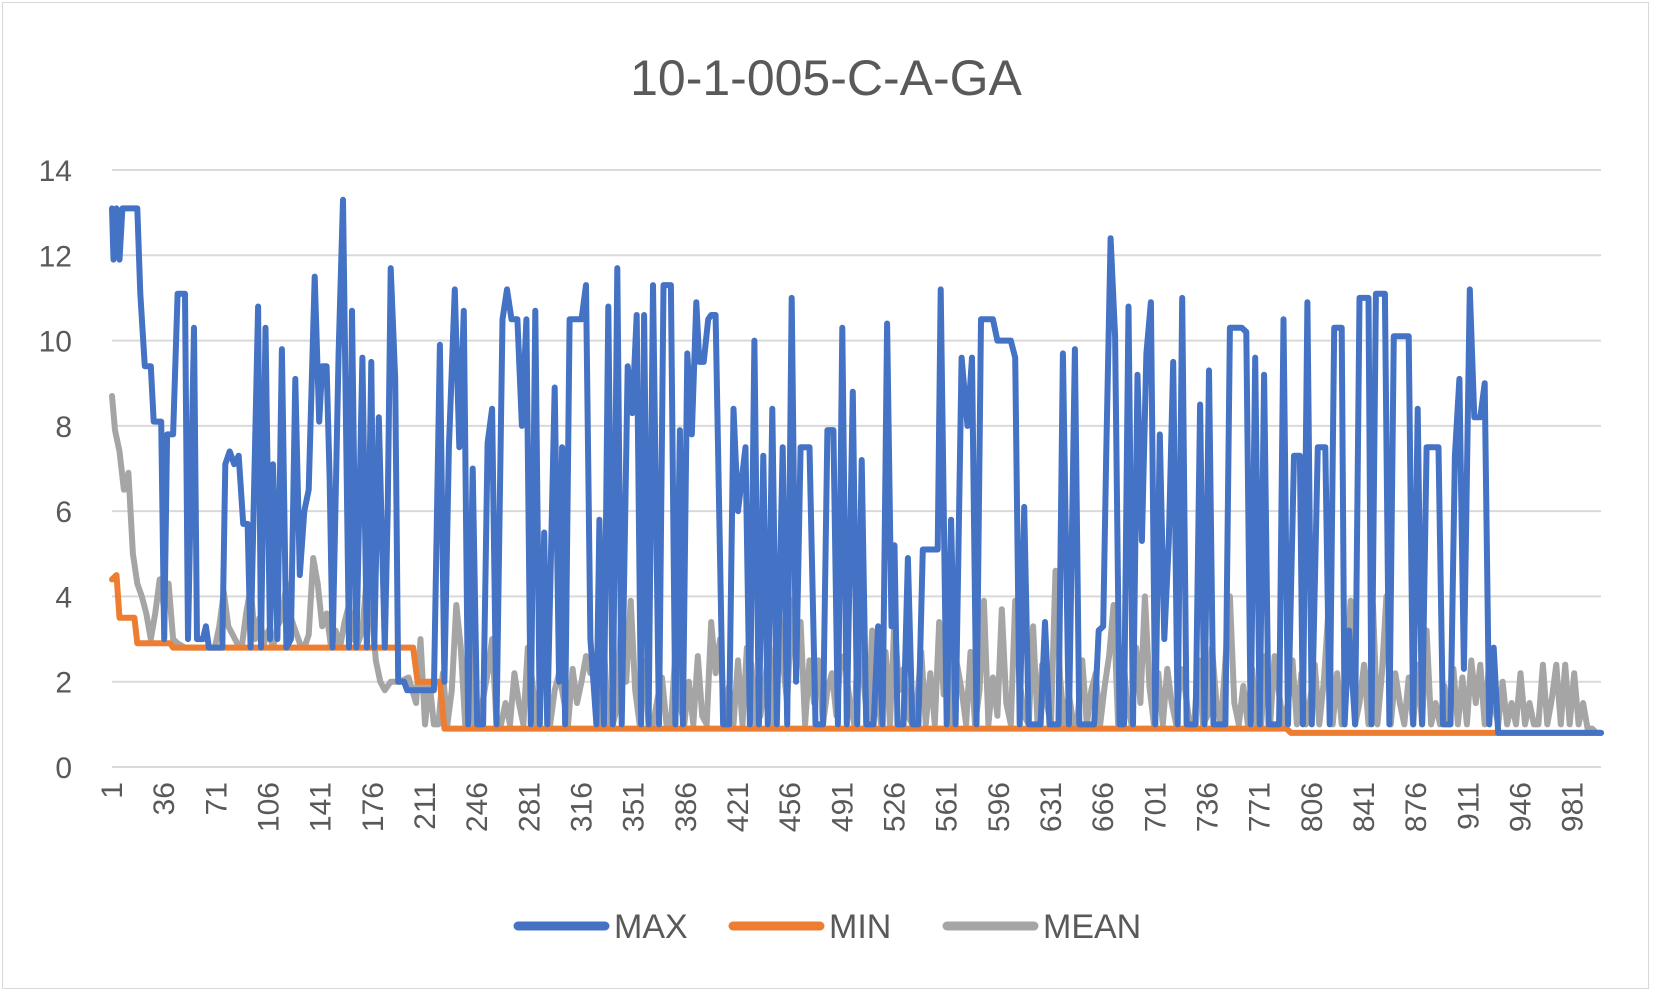 This screenshot has width=1653, height=993. Describe the element at coordinates (582, 807) in the screenshot. I see `x-tick-label: 316` at that location.